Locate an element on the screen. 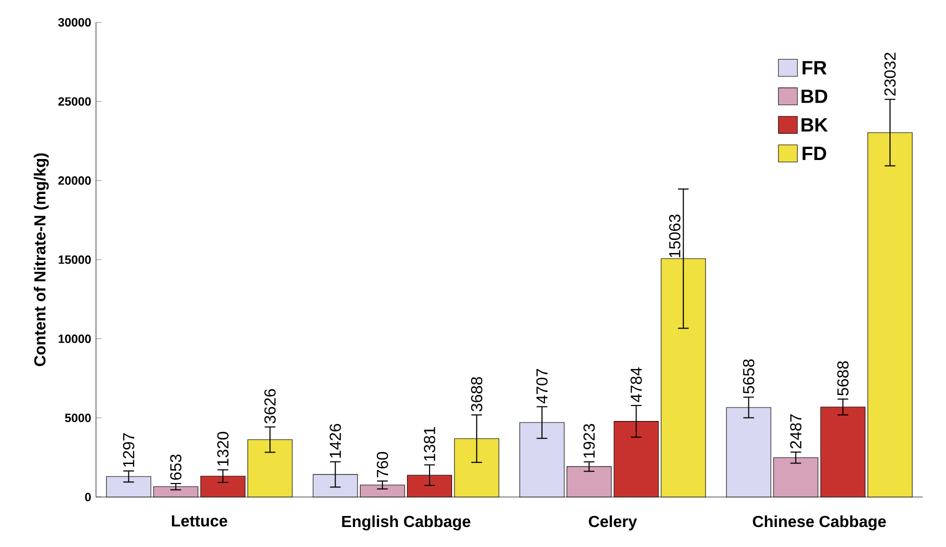 Image resolution: width=946 pixels, height=547 pixels. legend-label: BD is located at coordinates (815, 96).